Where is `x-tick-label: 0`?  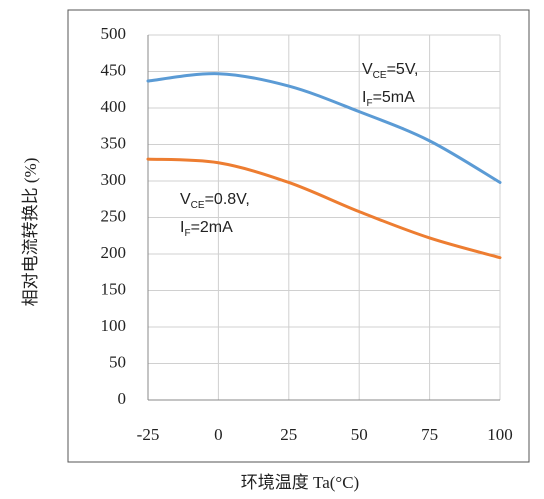 x-tick-label: 0 is located at coordinates (218, 434).